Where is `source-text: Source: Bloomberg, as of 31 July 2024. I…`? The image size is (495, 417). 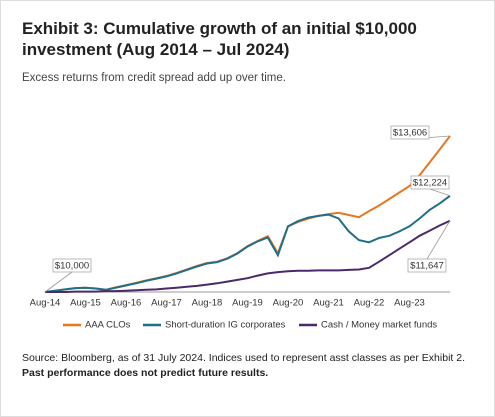
source-text: Source: Bloomberg, as of 31 July 2024. I… is located at coordinates (243, 358).